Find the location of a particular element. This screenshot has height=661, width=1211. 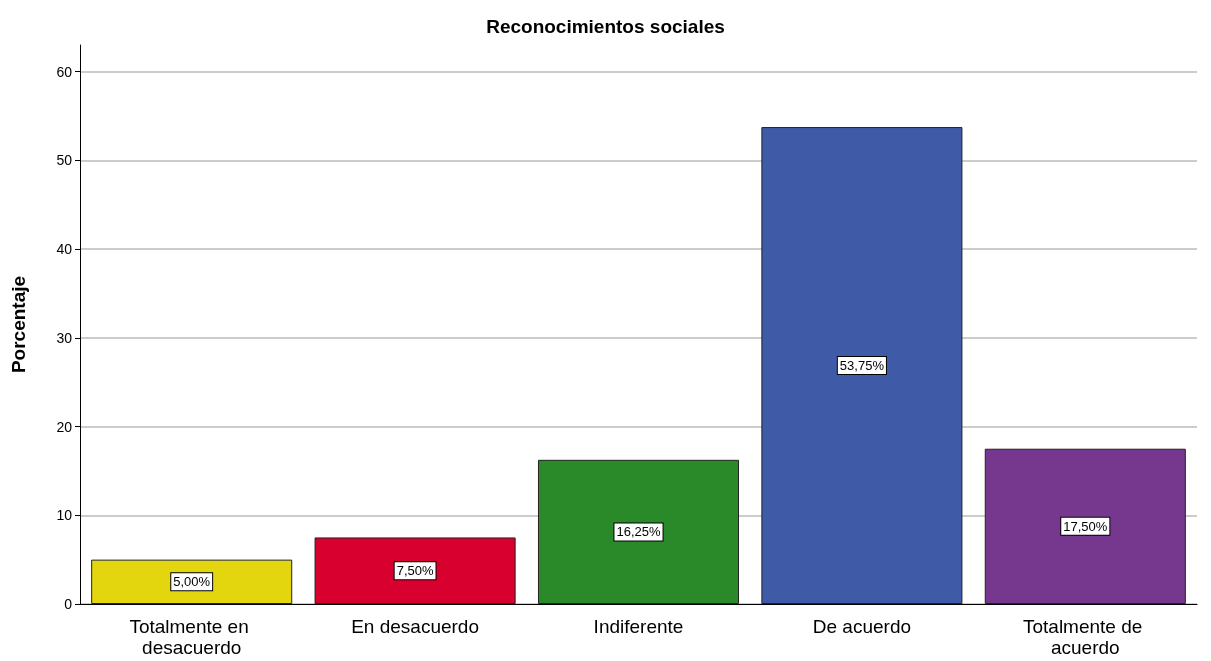

x-tick-label: Indiferente is located at coordinates (638, 626).